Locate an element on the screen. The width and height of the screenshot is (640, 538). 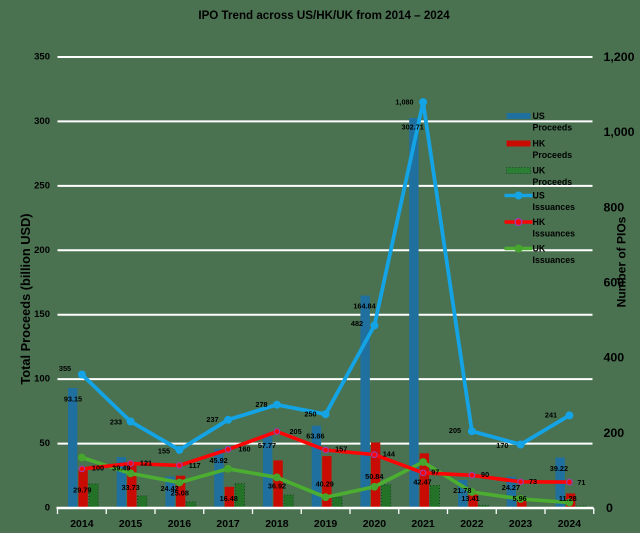
svg-text: 73 is located at coordinates (533, 481).